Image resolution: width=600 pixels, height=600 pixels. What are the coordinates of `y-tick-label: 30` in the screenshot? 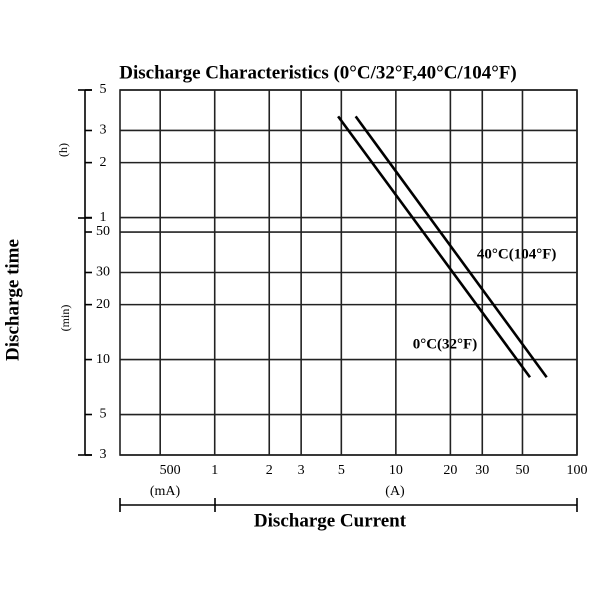 It's located at (103, 272).